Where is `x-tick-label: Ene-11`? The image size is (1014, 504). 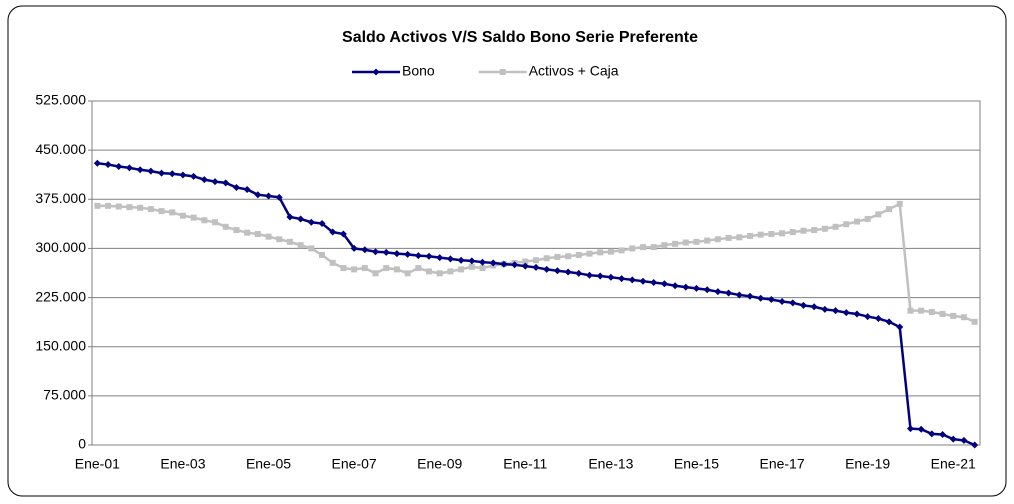
x-tick-label: Ene-11 is located at coordinates (525, 464).